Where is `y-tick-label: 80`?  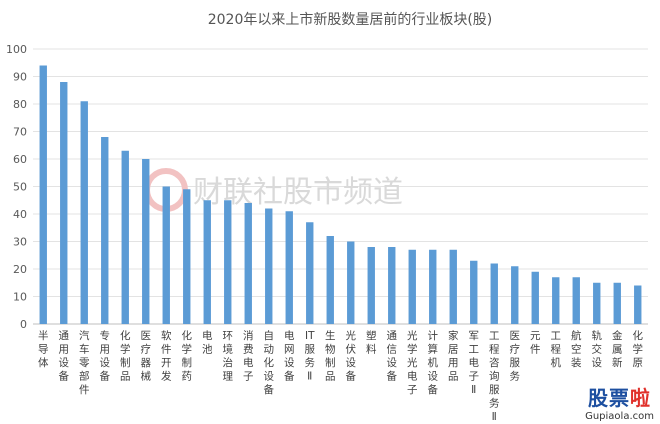
y-tick-label: 80 is located at coordinates (20, 104).